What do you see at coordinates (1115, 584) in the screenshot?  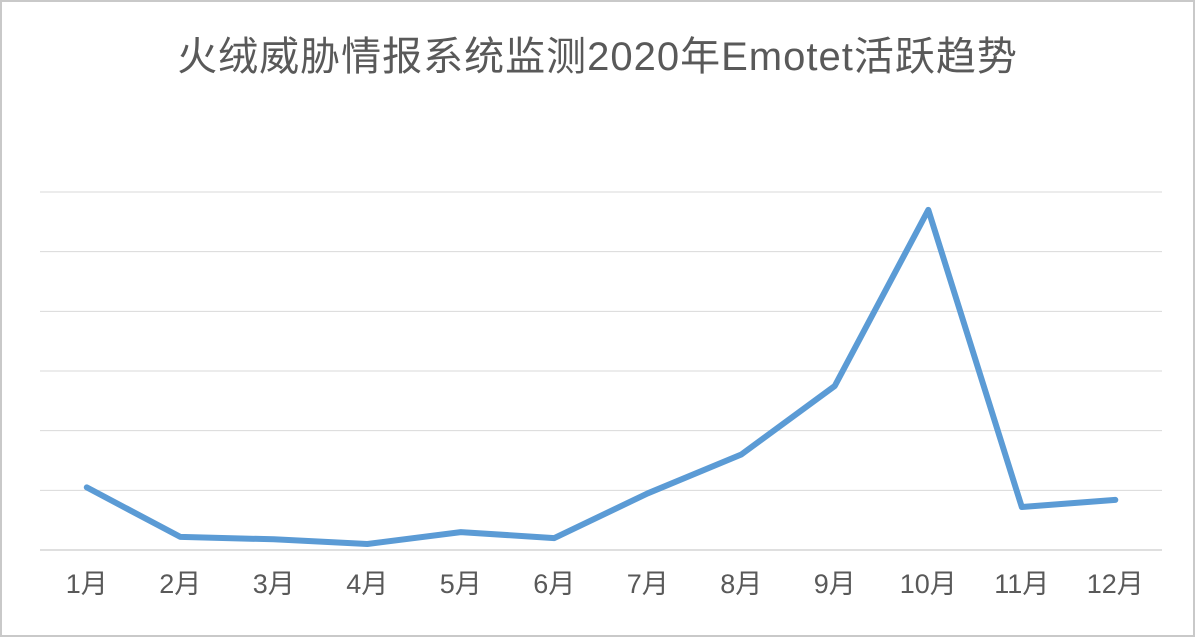 I see `x-axis-label: 12月` at bounding box center [1115, 584].